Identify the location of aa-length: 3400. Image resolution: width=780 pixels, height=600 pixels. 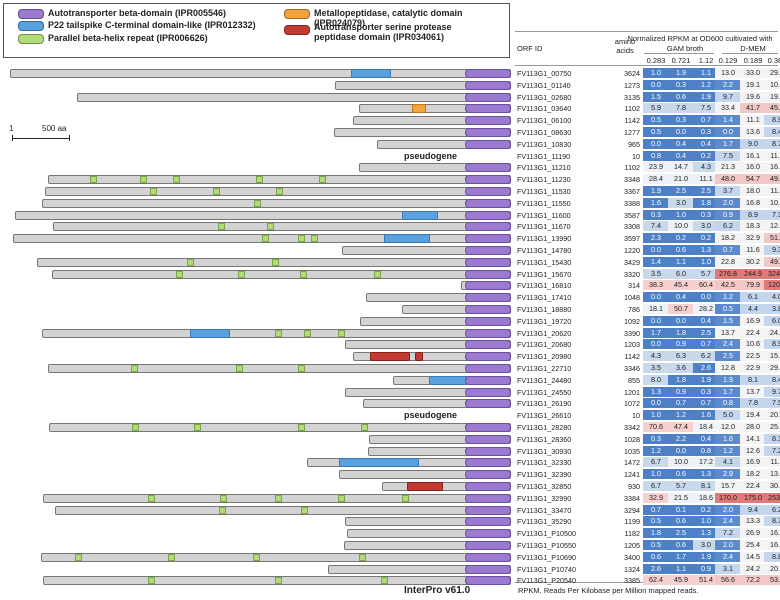
(632, 557).